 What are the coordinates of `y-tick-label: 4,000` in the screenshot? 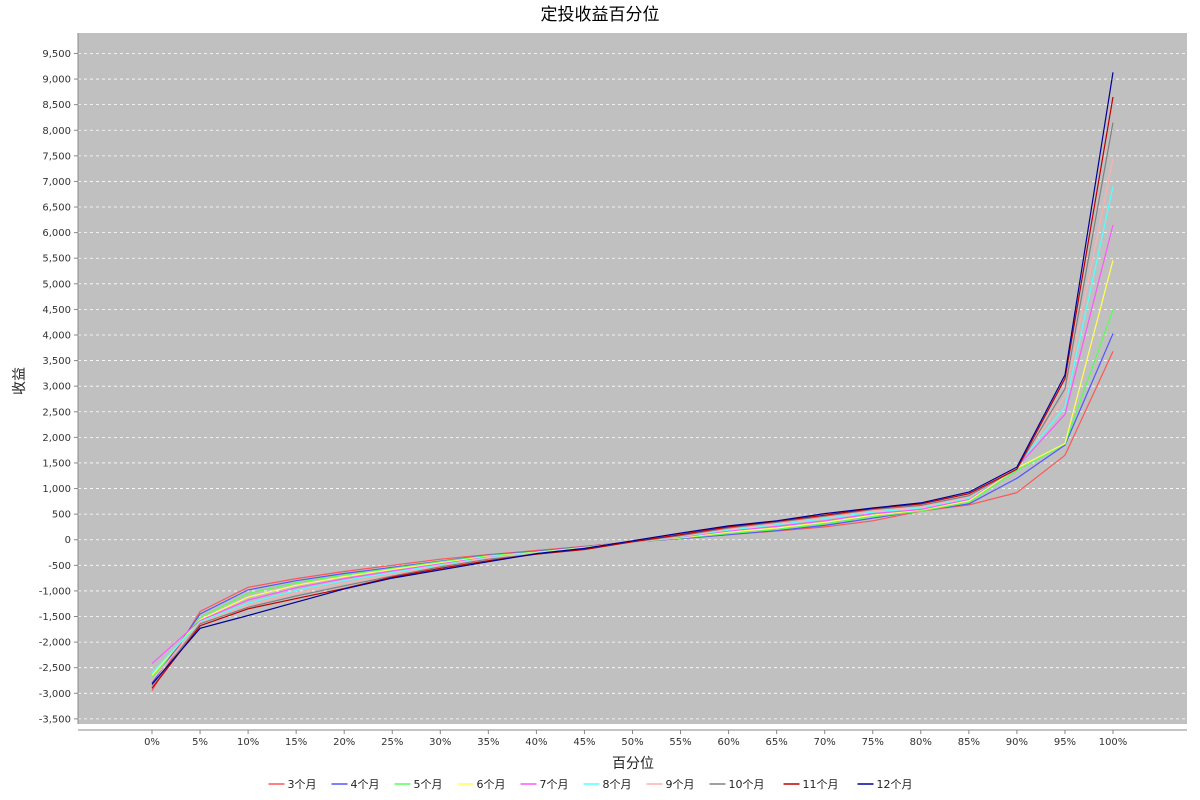 It's located at (56, 335).